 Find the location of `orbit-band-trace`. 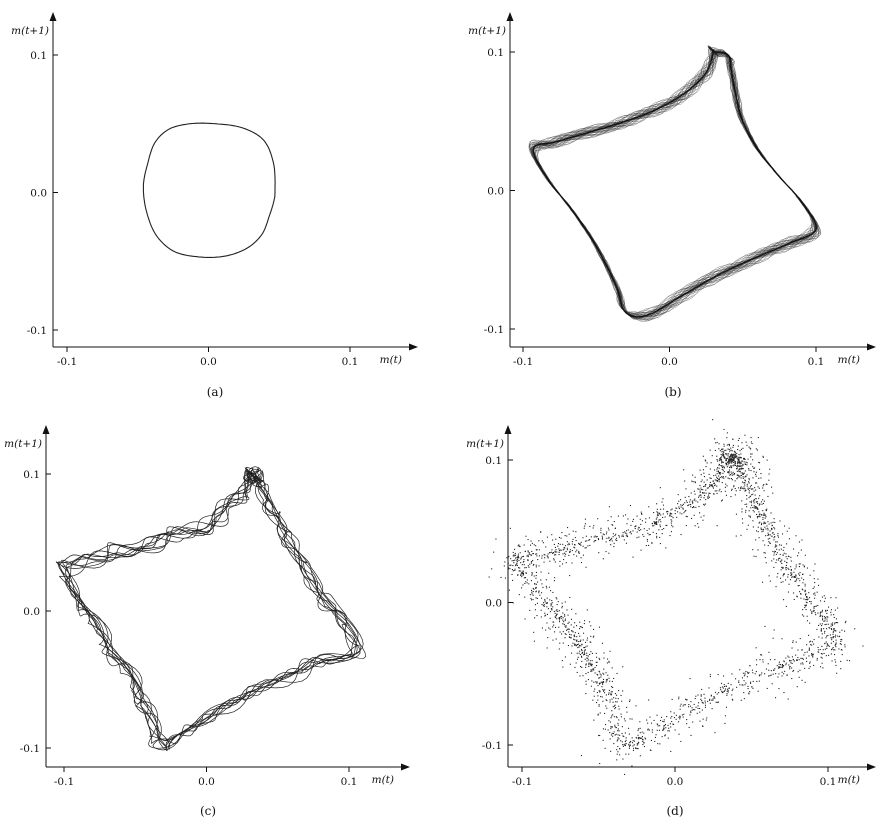

orbit-band-trace is located at coordinates (678, 183).